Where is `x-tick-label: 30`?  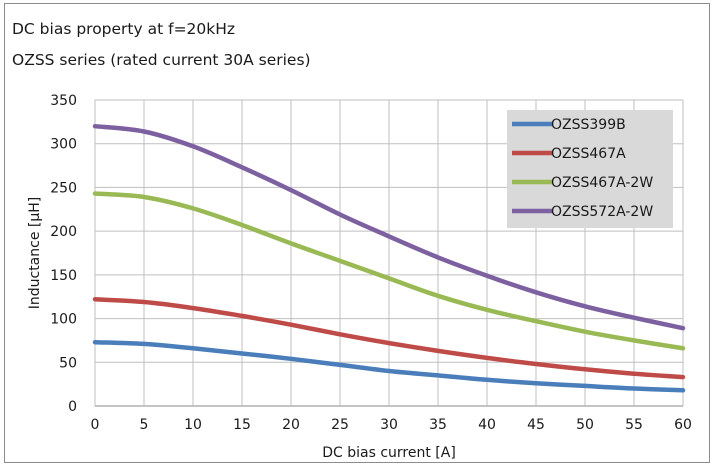
x-tick-label: 30 is located at coordinates (389, 425).